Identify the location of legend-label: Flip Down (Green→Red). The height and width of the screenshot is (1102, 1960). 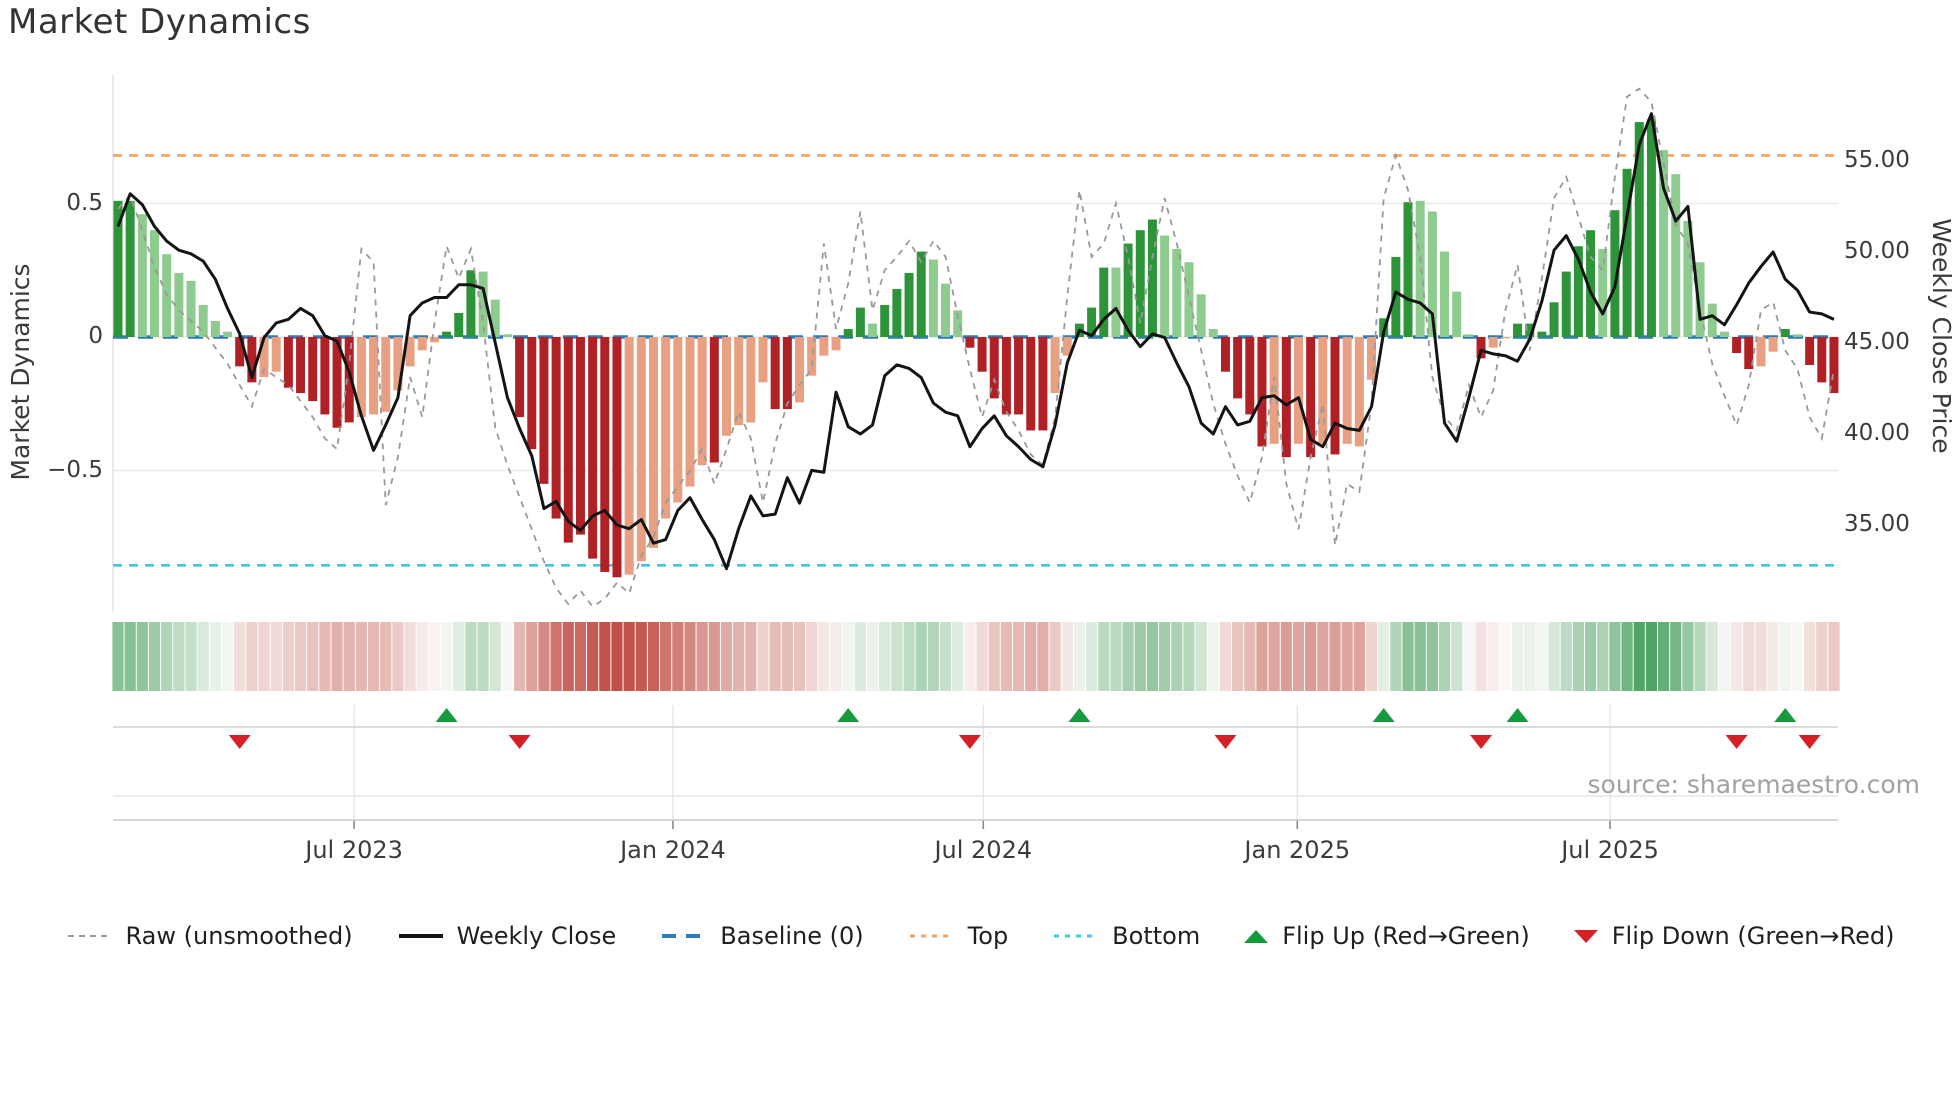
(1753, 936).